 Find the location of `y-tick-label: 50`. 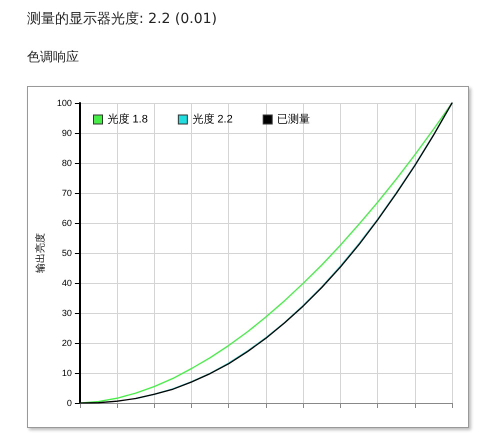

y-tick-label: 50 is located at coordinates (67, 253).